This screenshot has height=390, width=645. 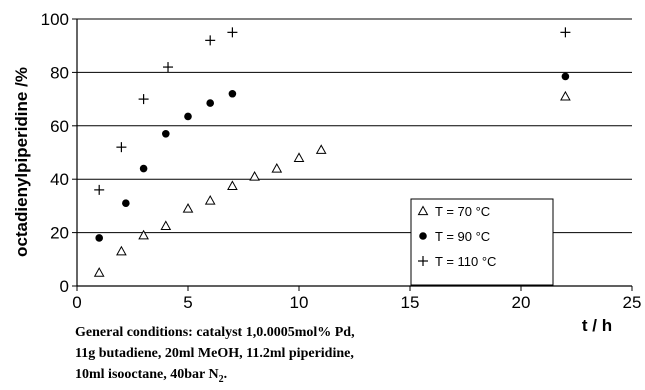 I want to click on legend-label-0: T = 70 °C, so click(x=462, y=211).